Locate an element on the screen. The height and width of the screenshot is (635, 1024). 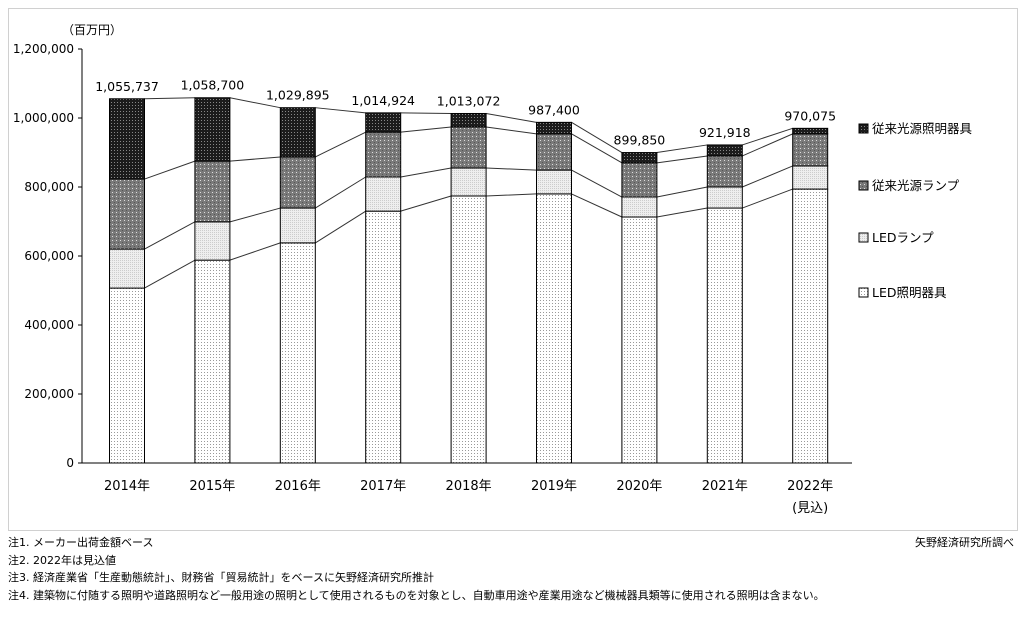
x-tick-label: 2022年 is located at coordinates (810, 486).